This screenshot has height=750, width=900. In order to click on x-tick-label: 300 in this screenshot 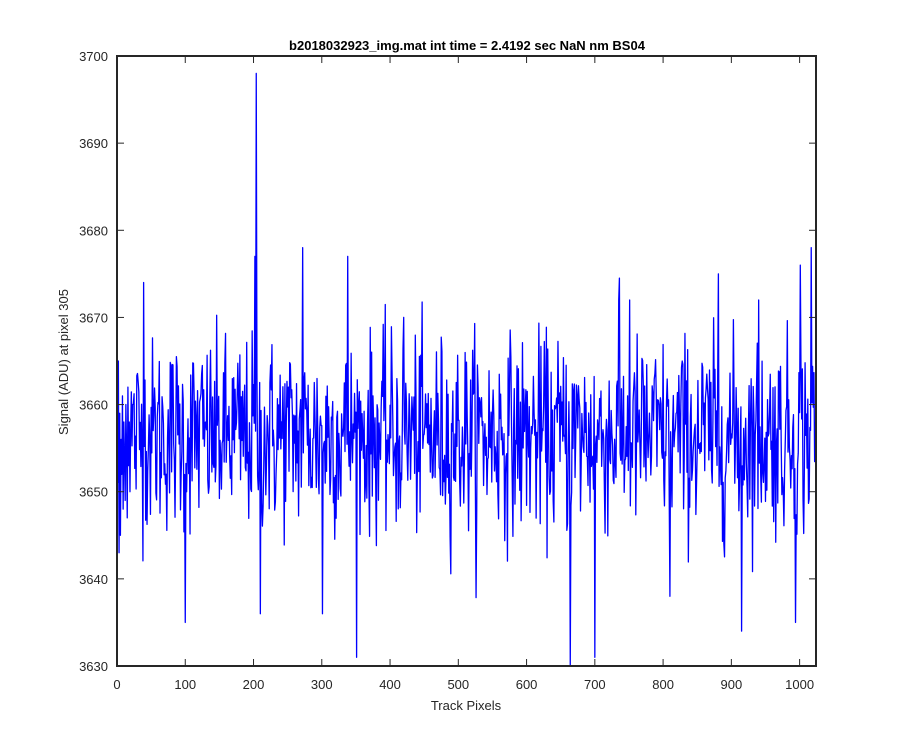, I will do `click(322, 684)`.